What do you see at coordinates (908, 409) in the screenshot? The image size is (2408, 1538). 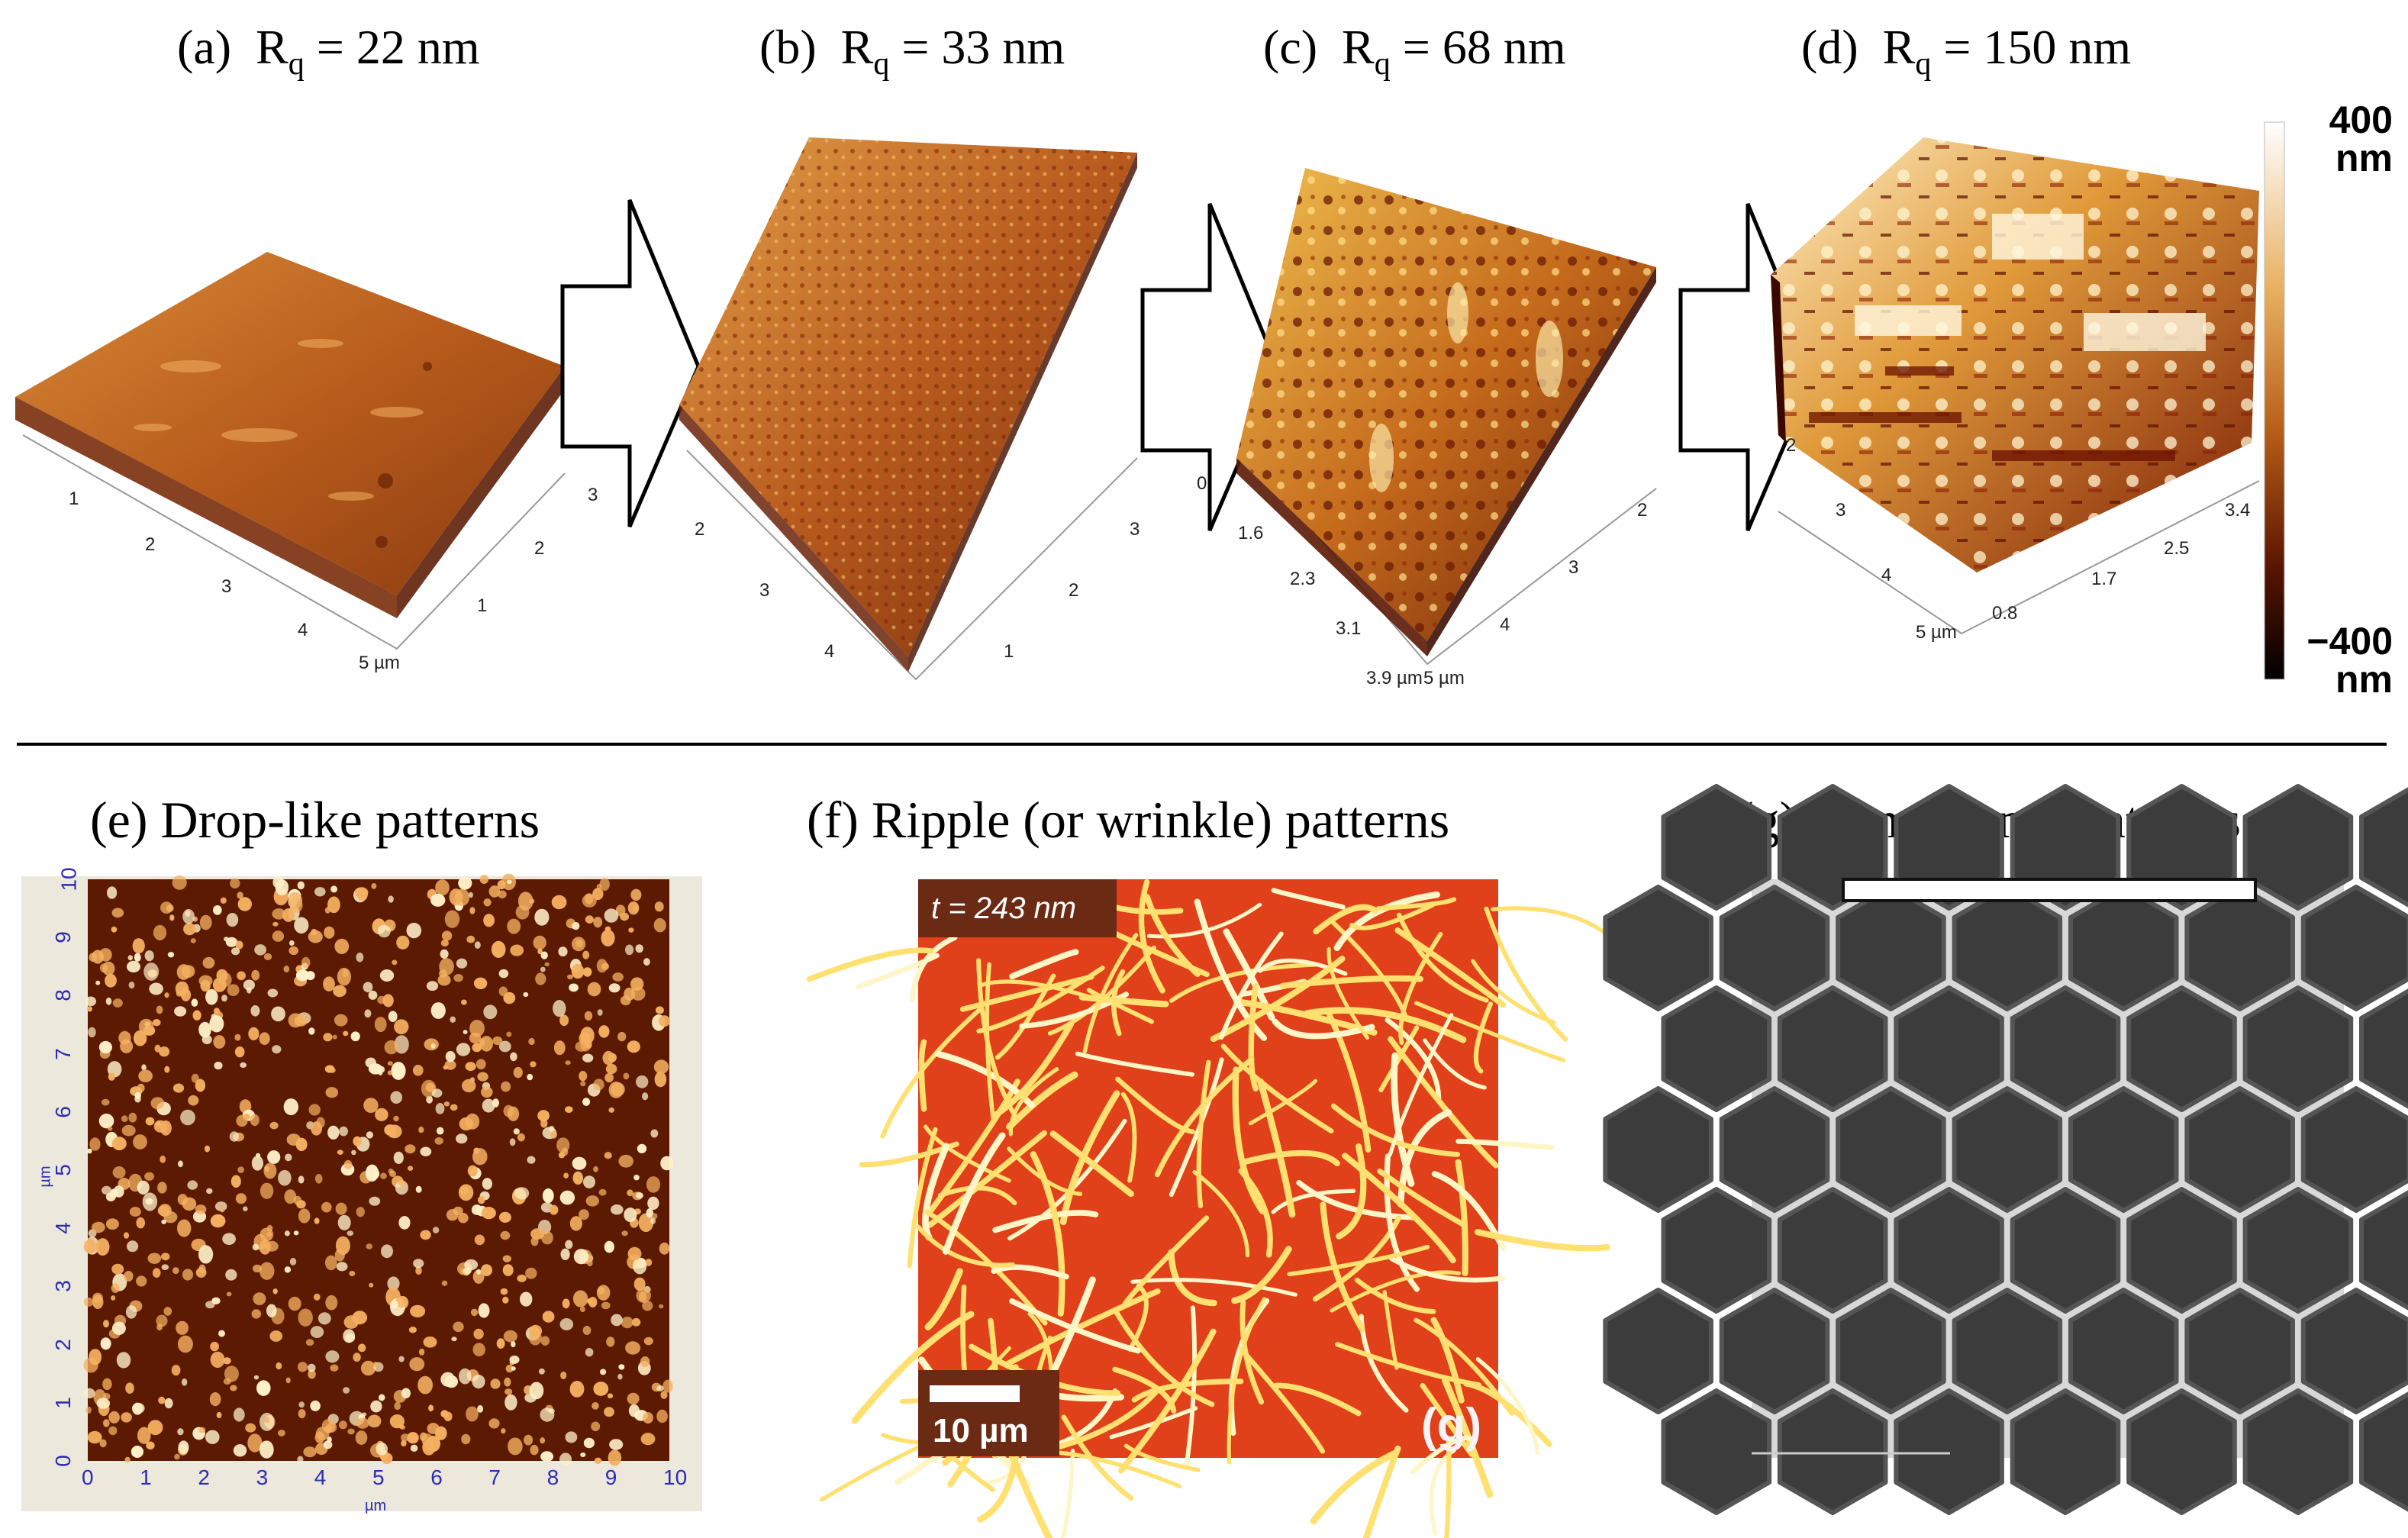 I see `panel-b-surface` at bounding box center [908, 409].